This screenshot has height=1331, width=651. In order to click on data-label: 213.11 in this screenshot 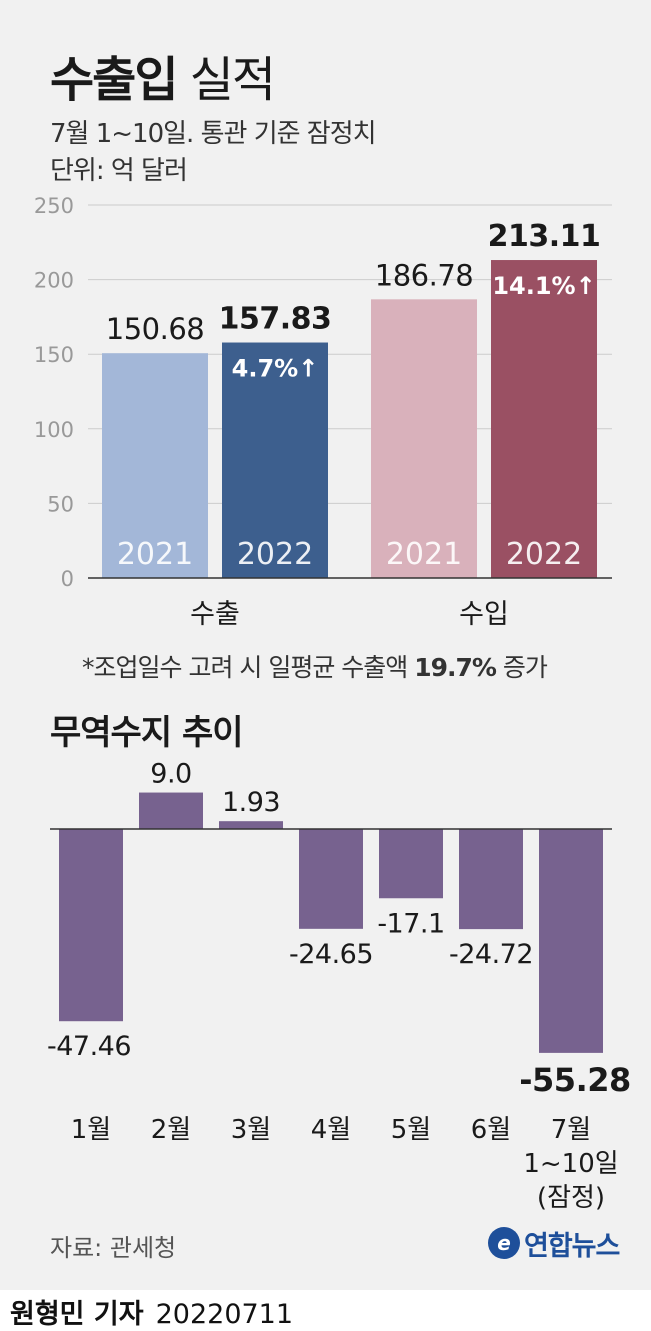, I will do `click(544, 236)`.